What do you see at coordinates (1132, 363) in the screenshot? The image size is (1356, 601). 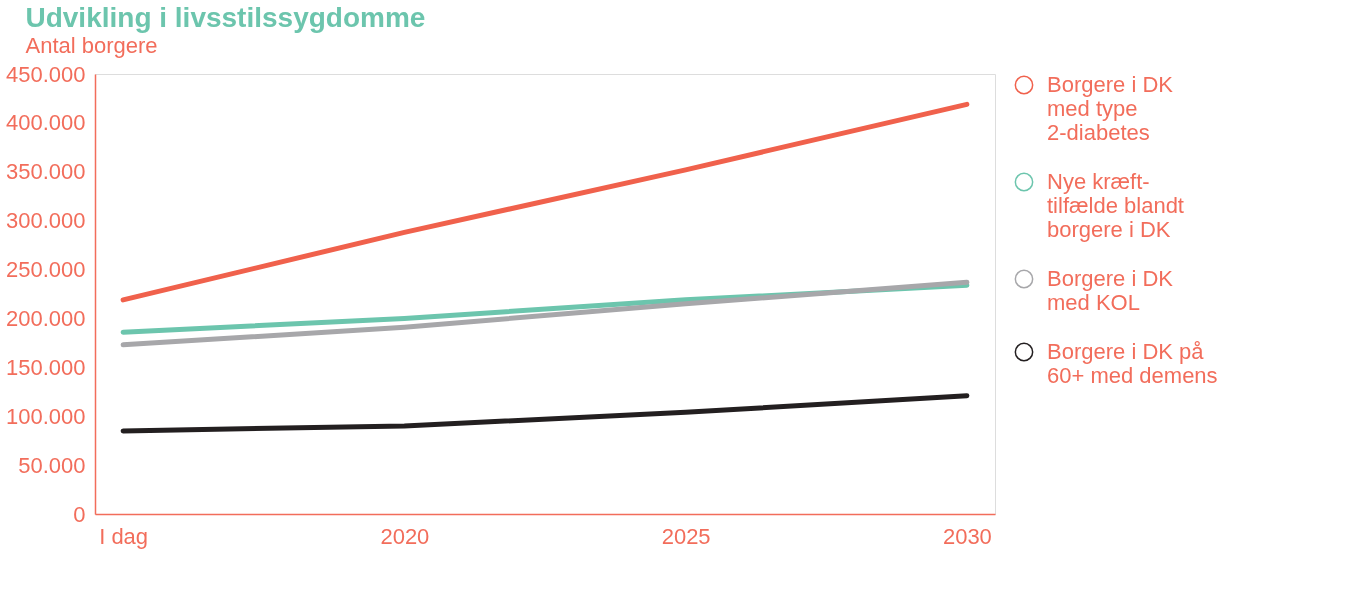 I see `legend-label: Borgere i DK på 60+ med demens` at bounding box center [1132, 363].